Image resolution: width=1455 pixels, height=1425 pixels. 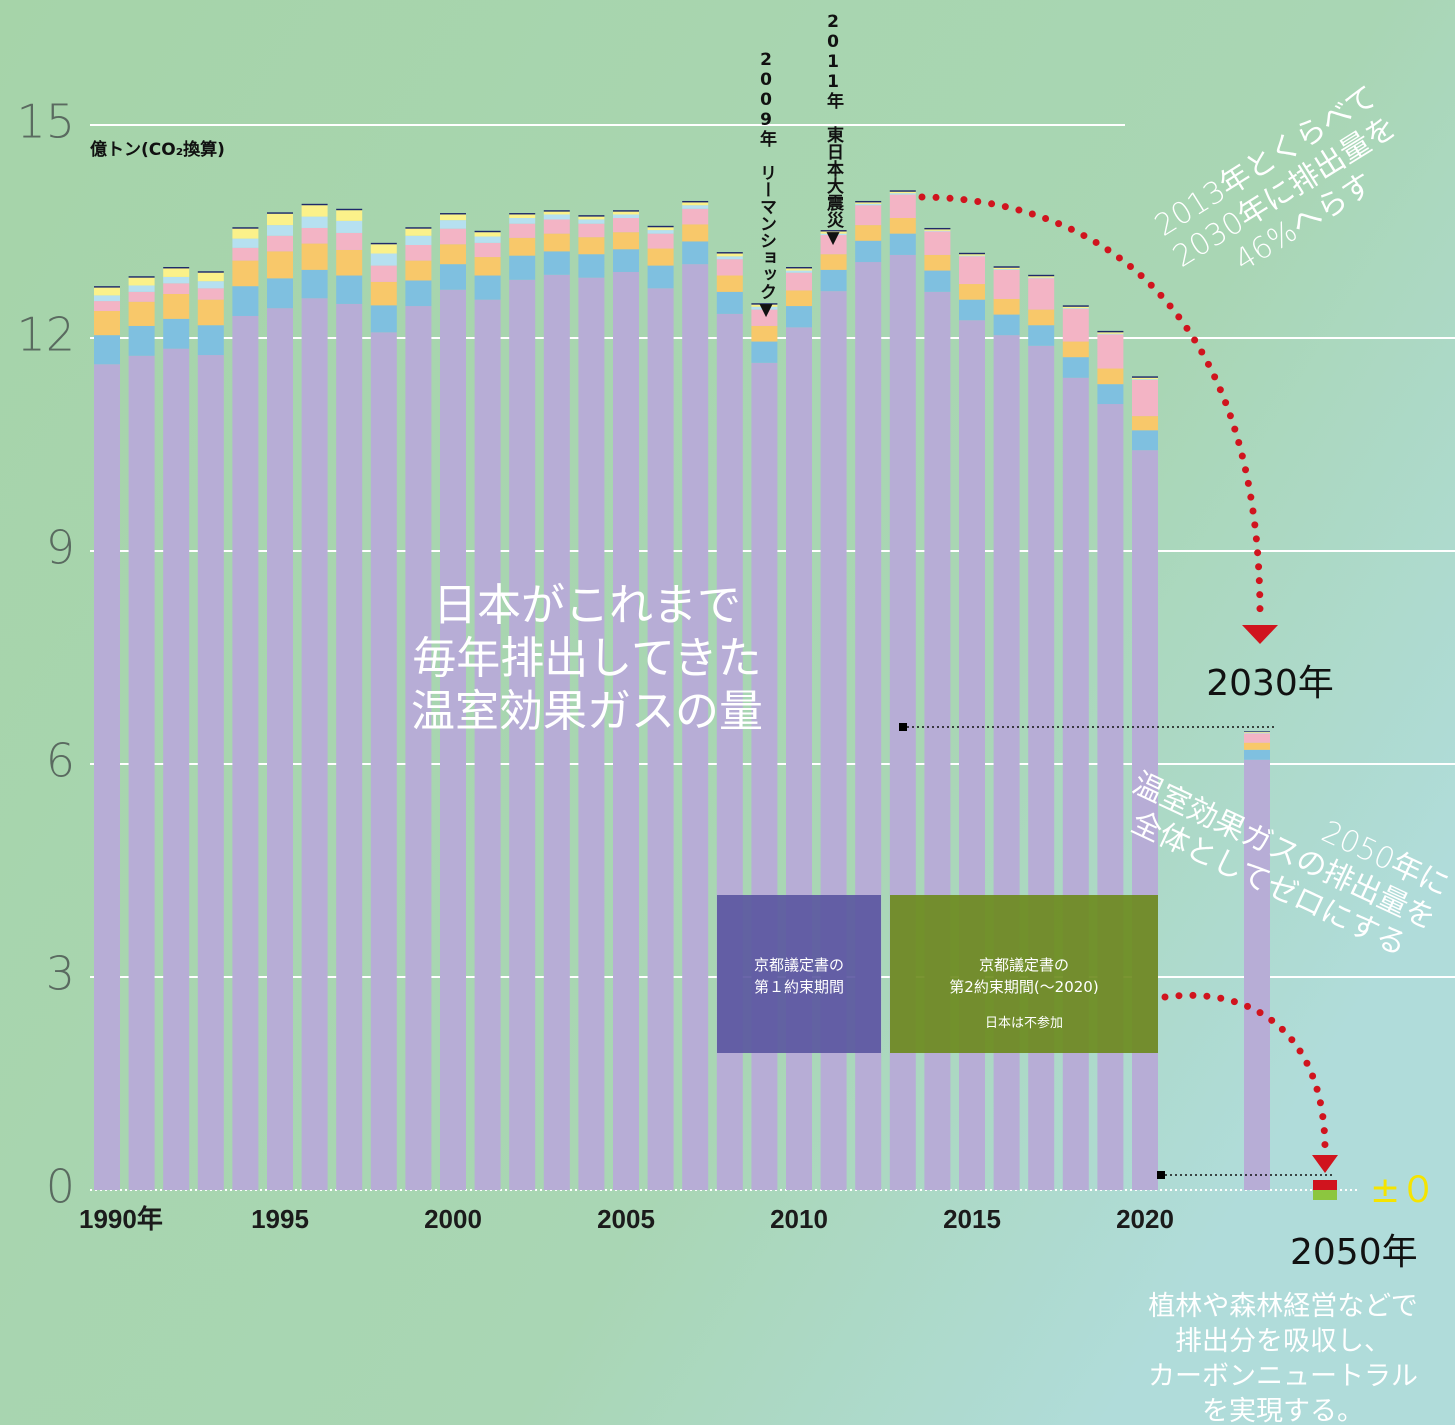 I want to click on neutral-text: 植林や森林経営などで, so click(x=1282, y=1306).